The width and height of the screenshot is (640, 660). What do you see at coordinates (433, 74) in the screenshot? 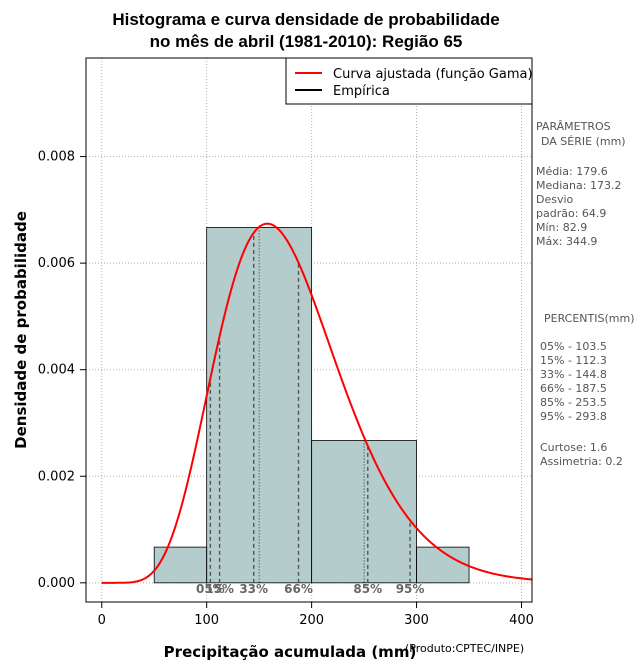
I see `legend-label-fitted: Curva ajustada (função Gama)` at bounding box center [433, 74].